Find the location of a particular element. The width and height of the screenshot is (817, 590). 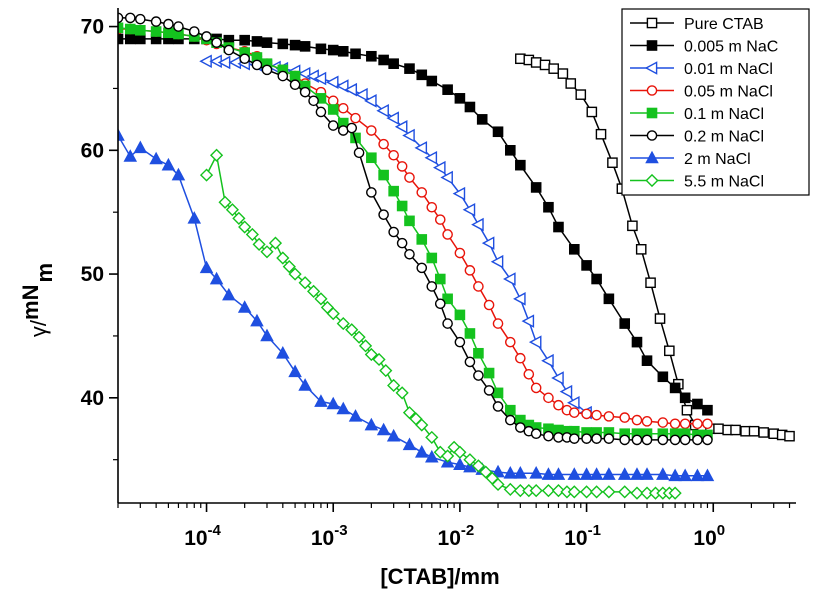

legend-label: 0.2 m NaCl is located at coordinates (724, 137).